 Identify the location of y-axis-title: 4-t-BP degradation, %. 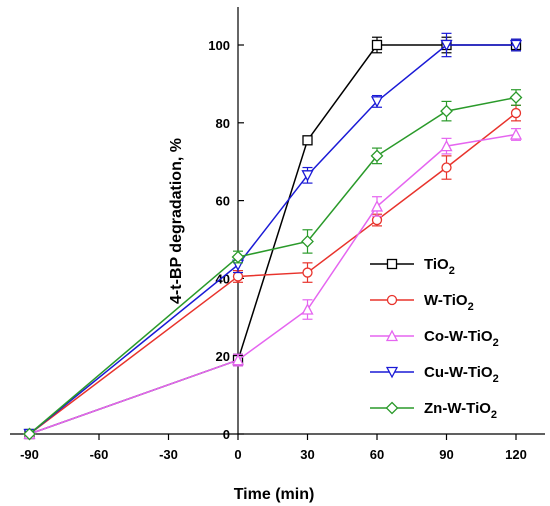
(176, 221).